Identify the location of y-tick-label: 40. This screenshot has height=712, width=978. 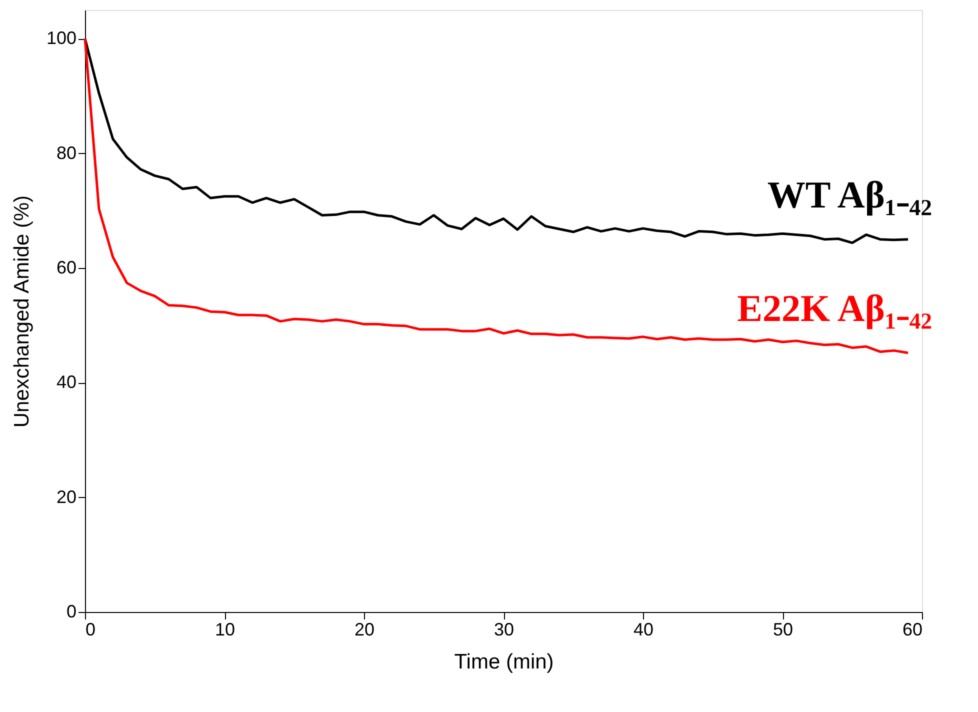
(66, 382).